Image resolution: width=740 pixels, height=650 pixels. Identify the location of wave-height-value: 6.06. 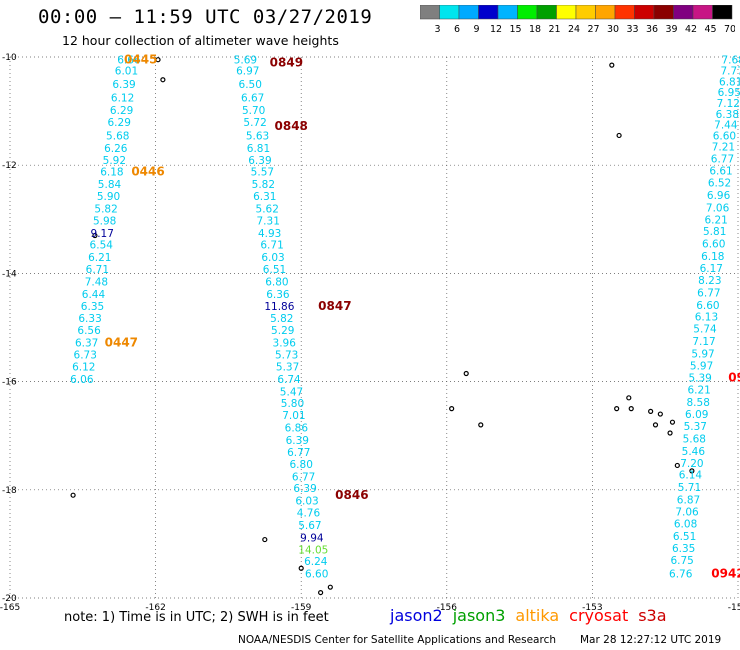
(82, 380).